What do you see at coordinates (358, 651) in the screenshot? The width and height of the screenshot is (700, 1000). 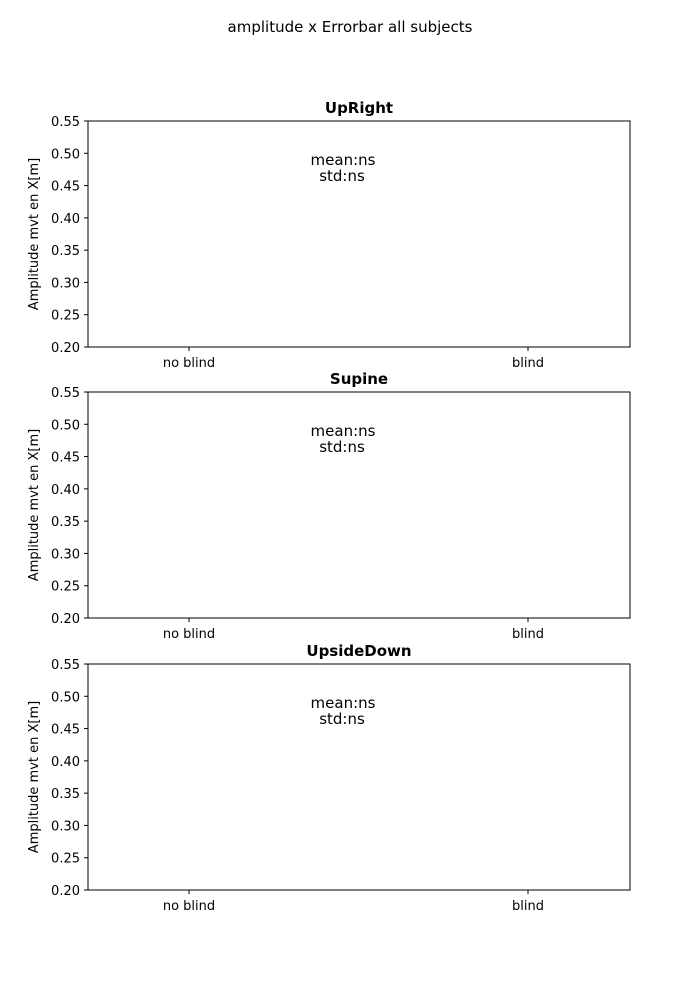 I see `subplot-title: UpsideDown` at bounding box center [358, 651].